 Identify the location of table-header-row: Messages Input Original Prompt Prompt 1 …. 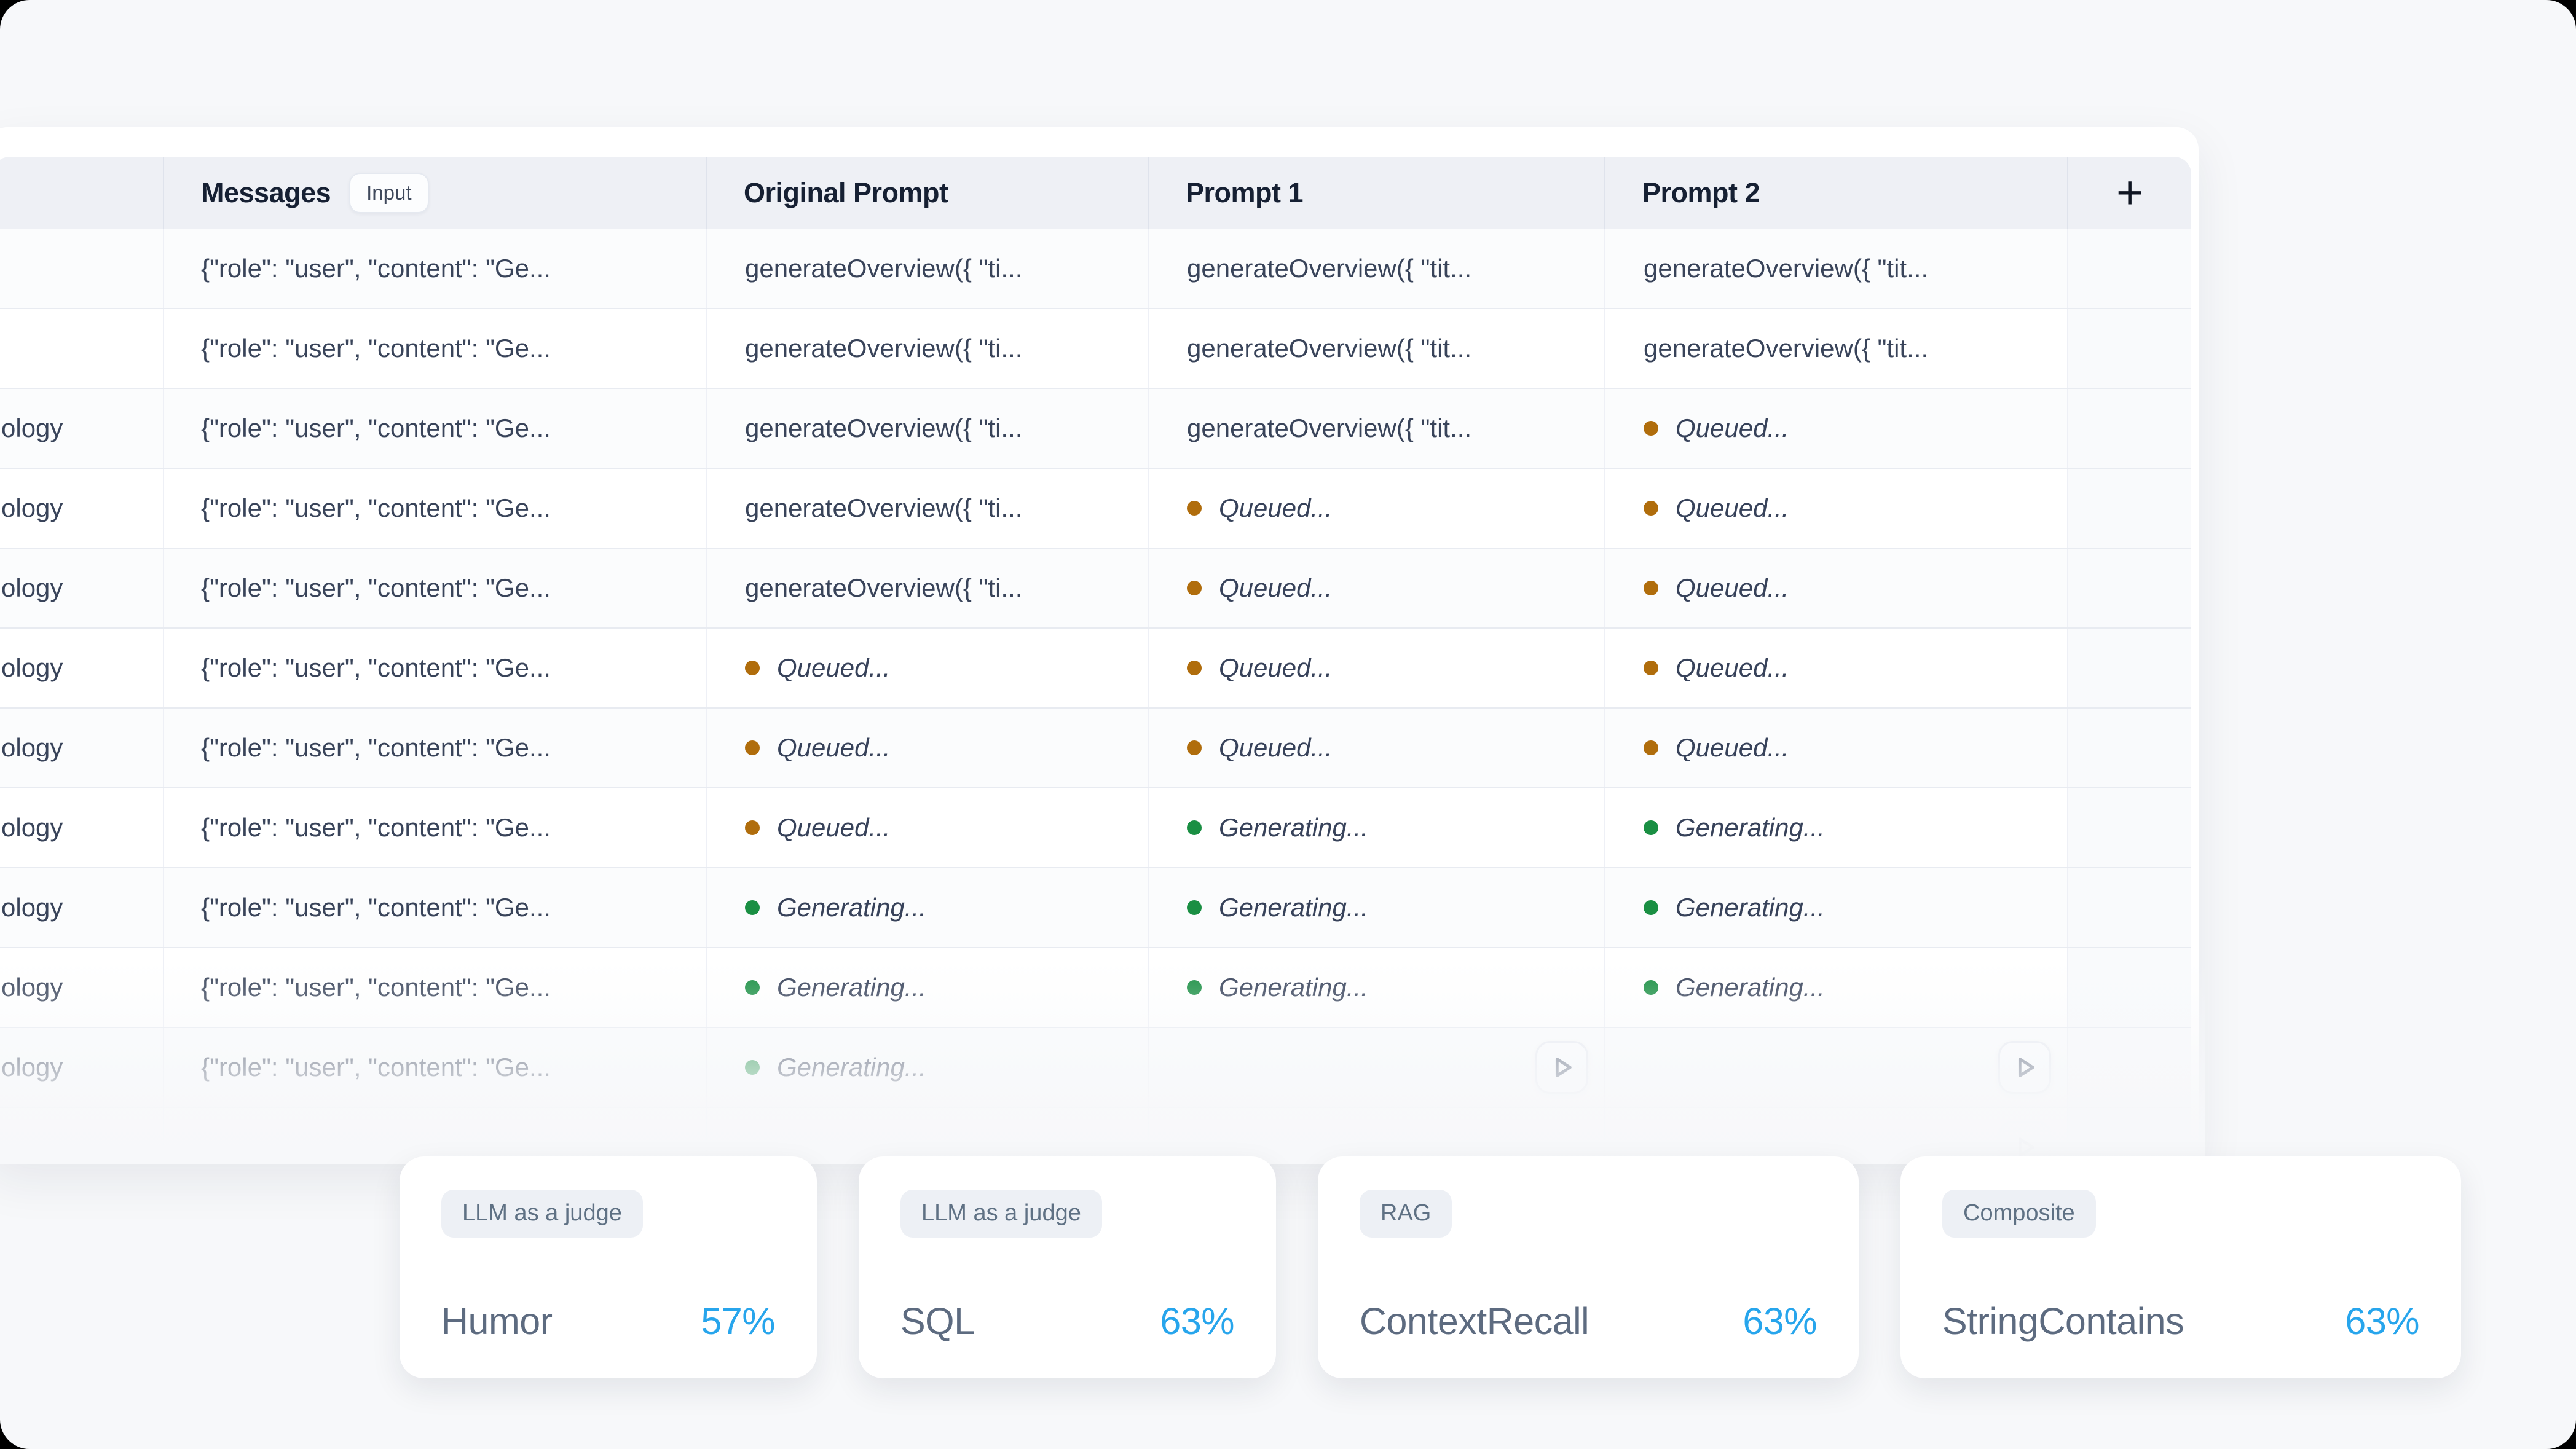
(1096, 193).